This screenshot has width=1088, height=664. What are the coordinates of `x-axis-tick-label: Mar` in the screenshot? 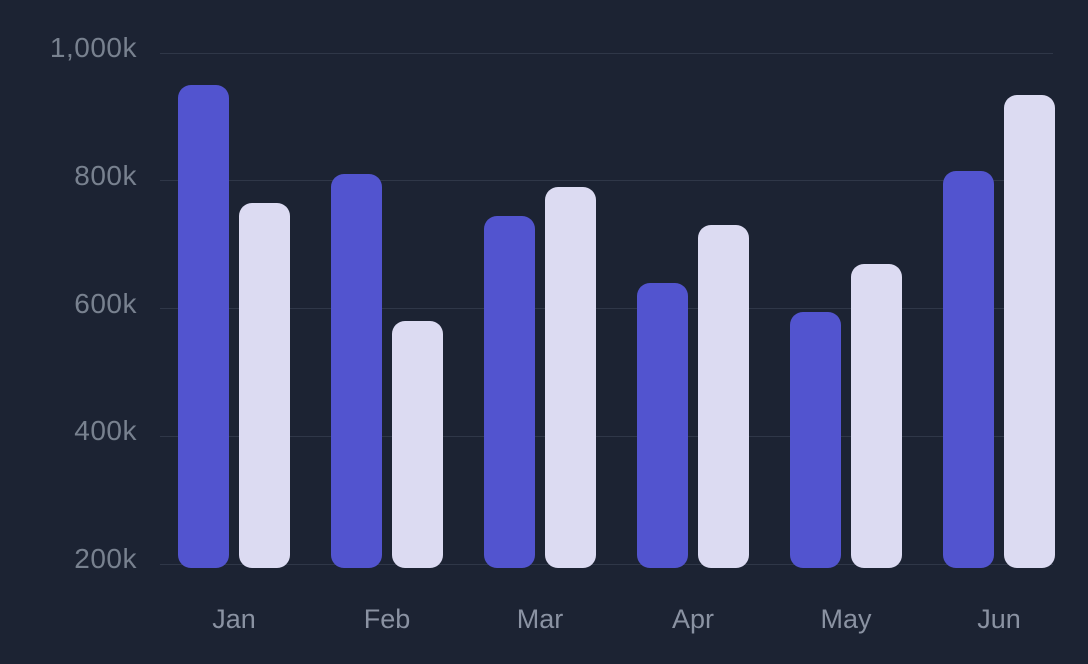 It's located at (540, 619).